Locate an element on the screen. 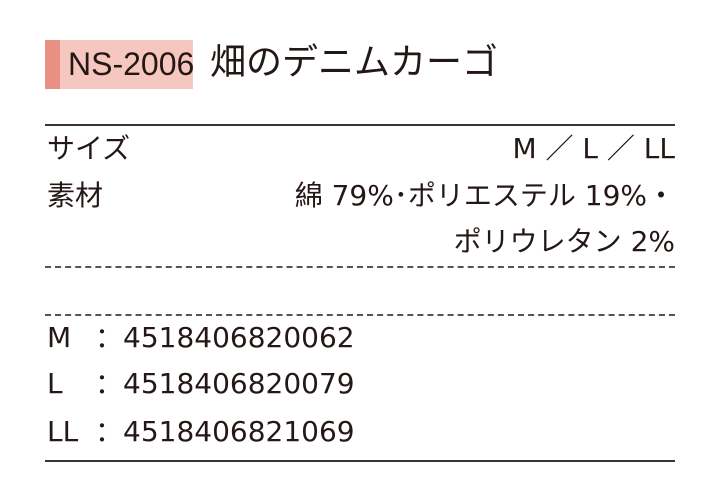 This screenshot has width=720, height=500. divider-top is located at coordinates (360, 125).